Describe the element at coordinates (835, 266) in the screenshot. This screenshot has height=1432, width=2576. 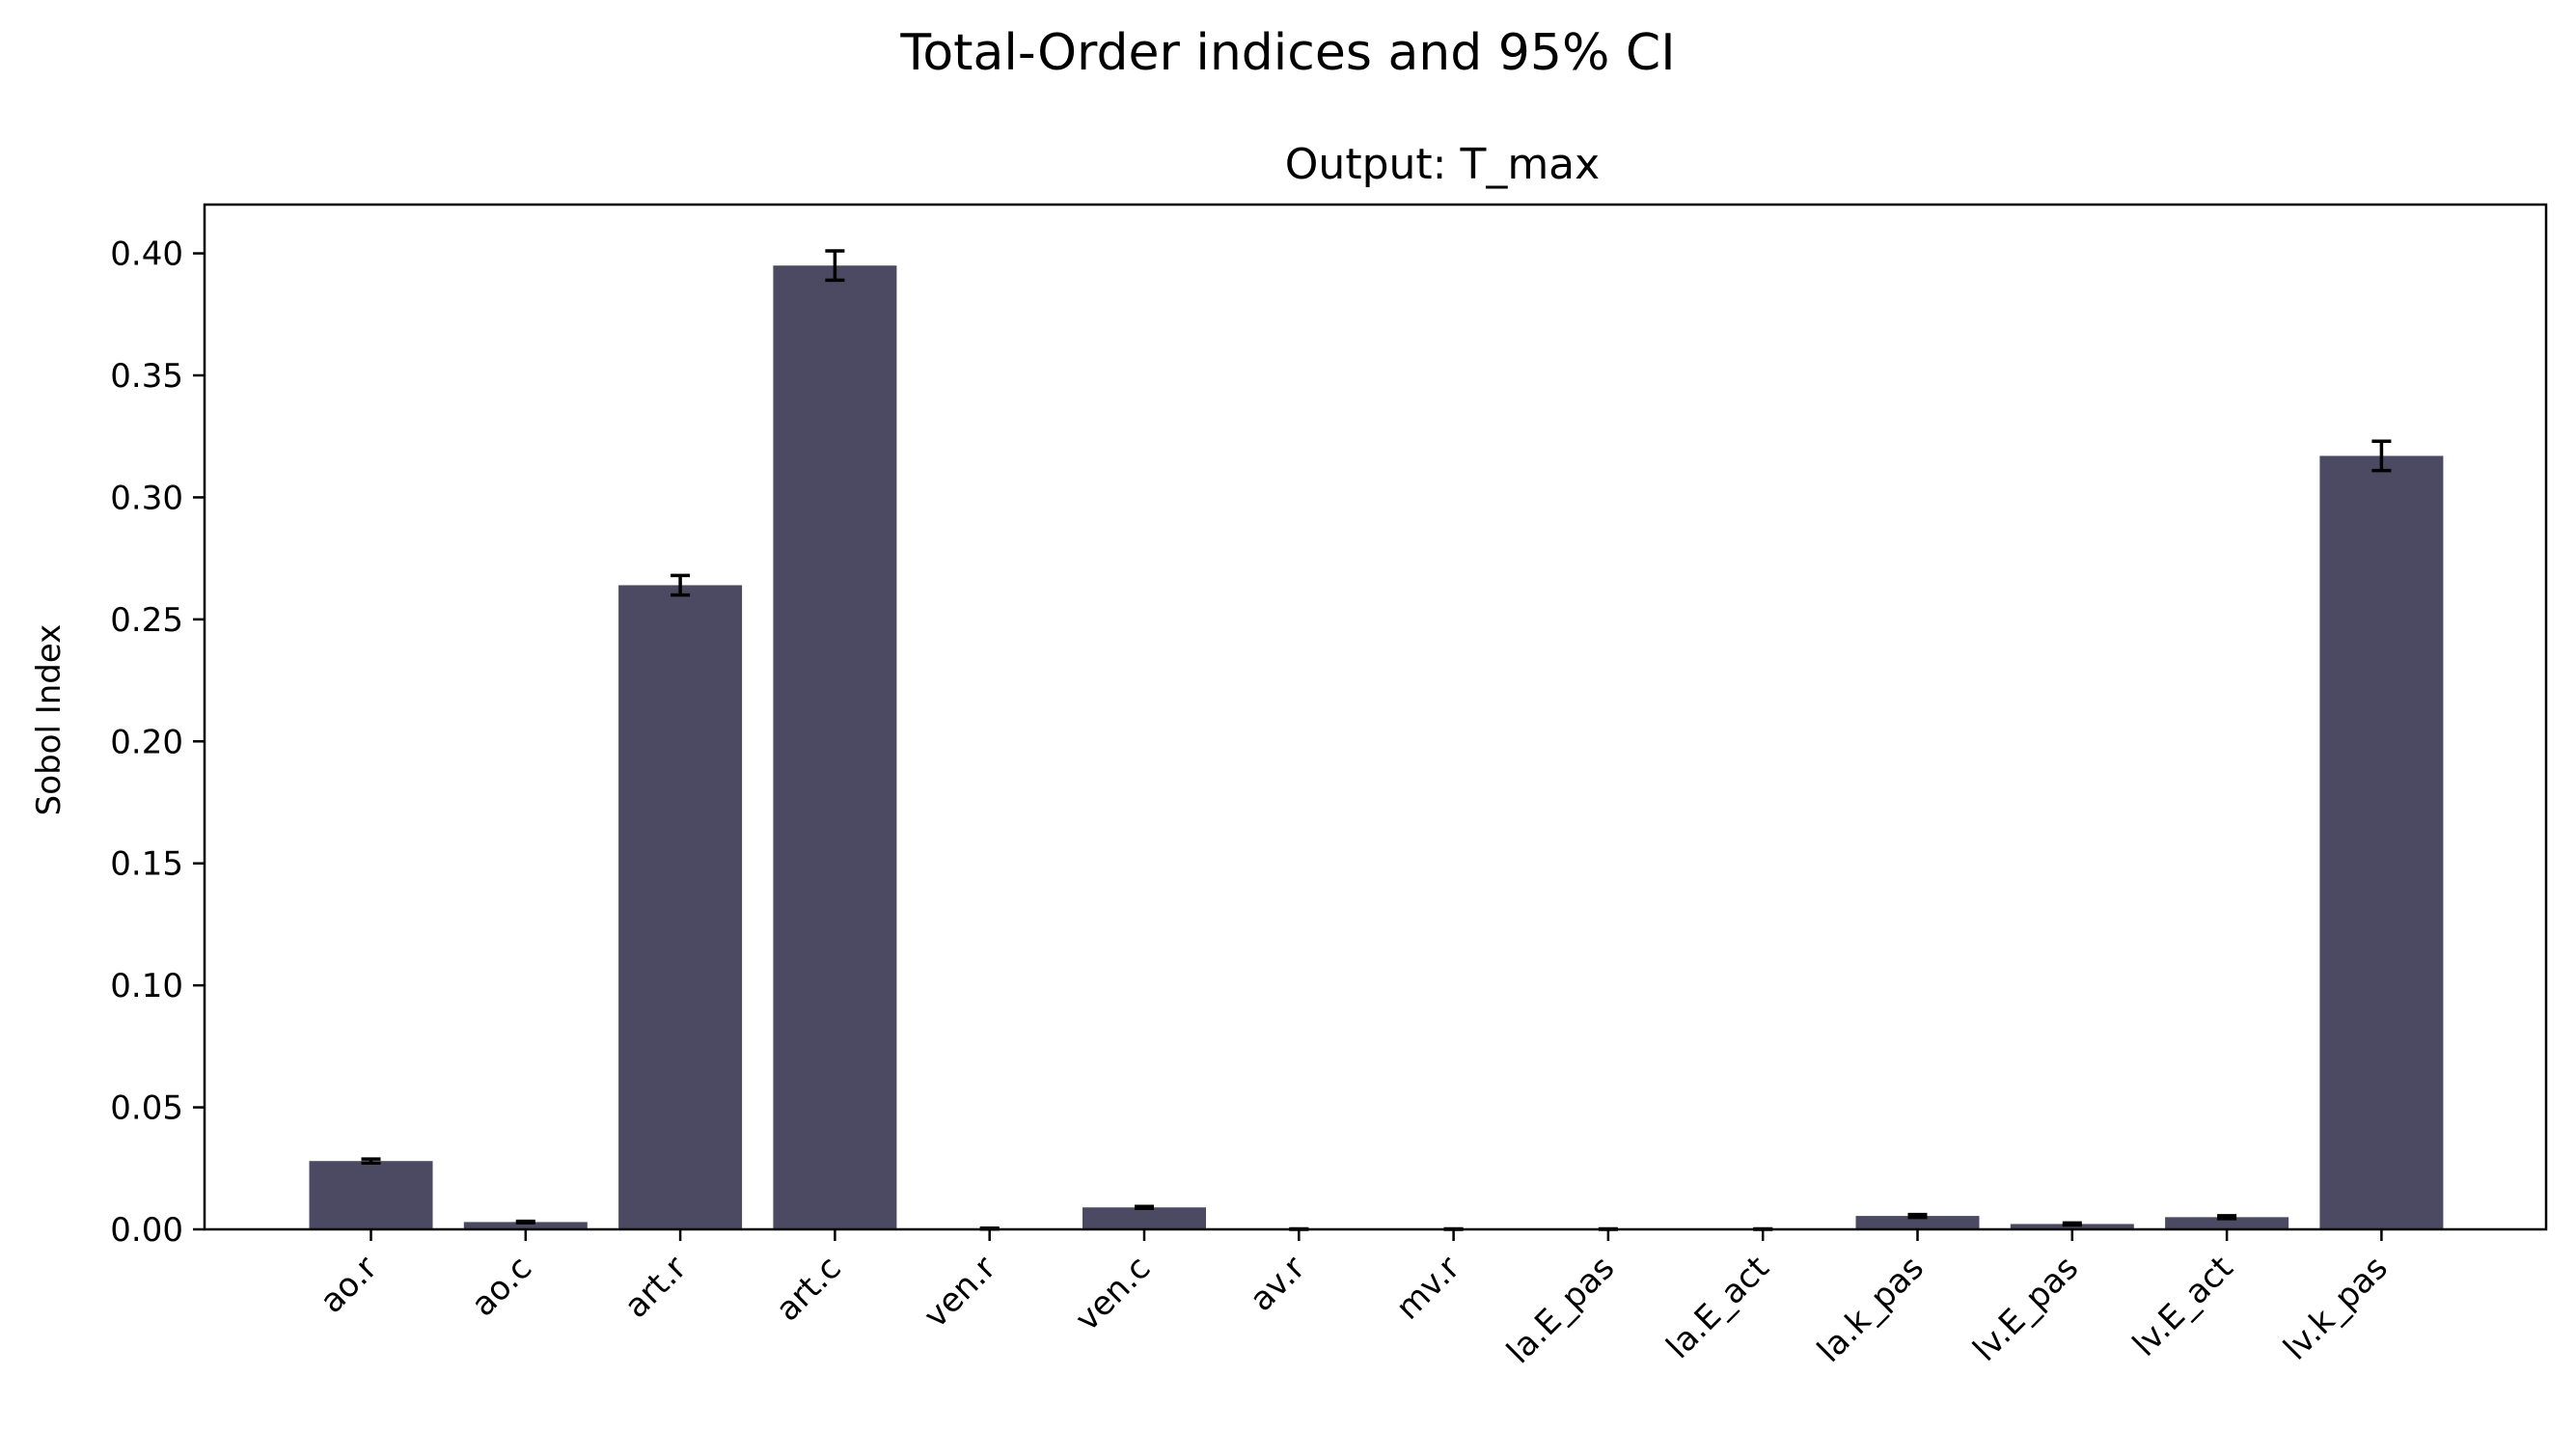
I see `error-bar-art.c` at that location.